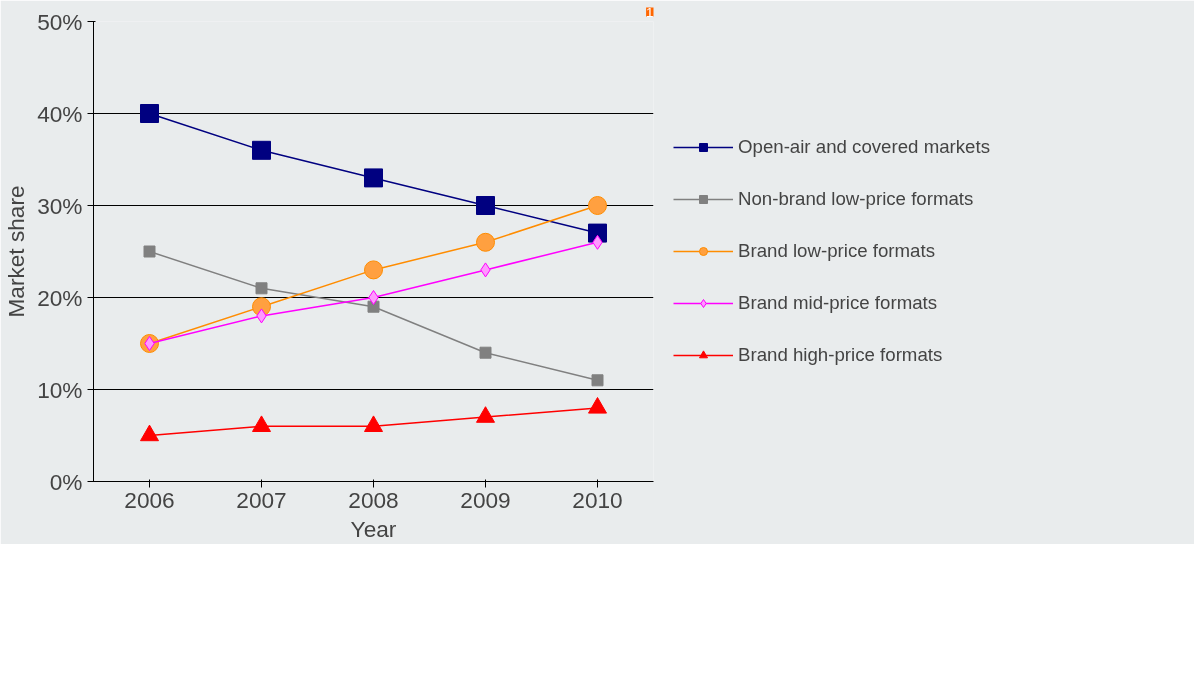  What do you see at coordinates (261, 499) in the screenshot?
I see `x-tick-label: 2007` at bounding box center [261, 499].